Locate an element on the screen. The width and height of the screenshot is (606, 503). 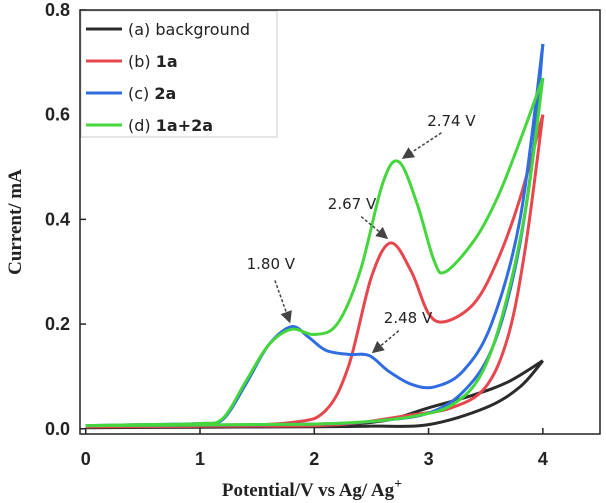
x-tick-label: 3 is located at coordinates (429, 459).